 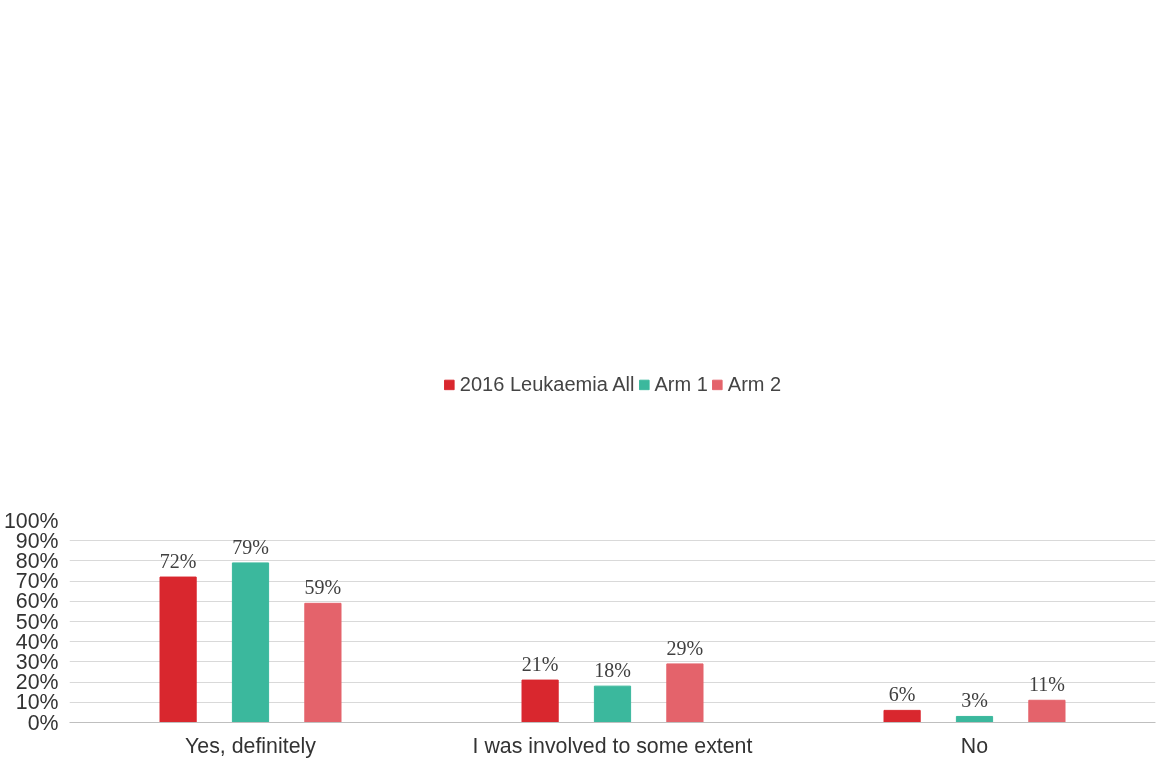 What do you see at coordinates (250, 546) in the screenshot?
I see `data-label: 79%` at bounding box center [250, 546].